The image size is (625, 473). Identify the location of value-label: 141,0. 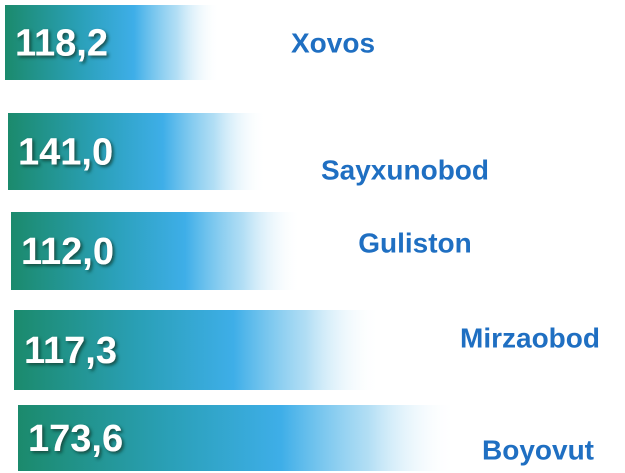
(65, 153).